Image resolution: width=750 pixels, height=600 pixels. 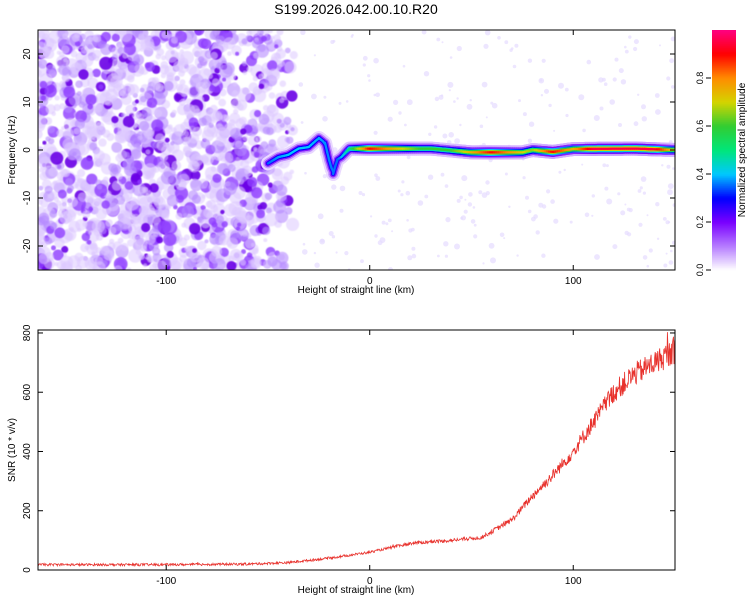 I want to click on heatmap-x-tick-label: 0, so click(x=370, y=281).